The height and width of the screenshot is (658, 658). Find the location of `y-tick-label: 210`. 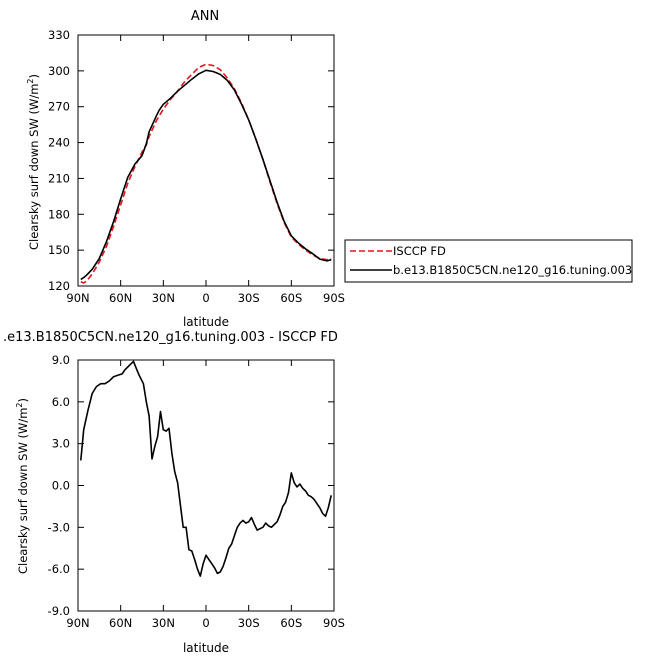

y-tick-label: 210 is located at coordinates (59, 178).